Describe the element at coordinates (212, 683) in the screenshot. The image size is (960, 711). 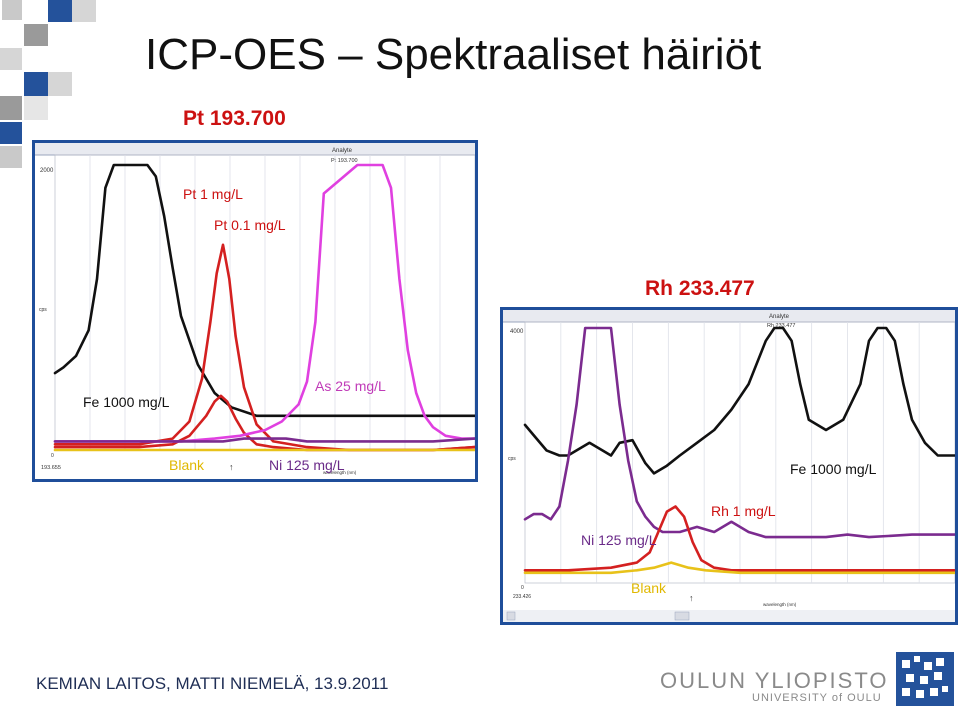
I see `footer-text: KEMIAN LAITOS, MATTI NIEMELÄ, 13.9.2011` at that location.